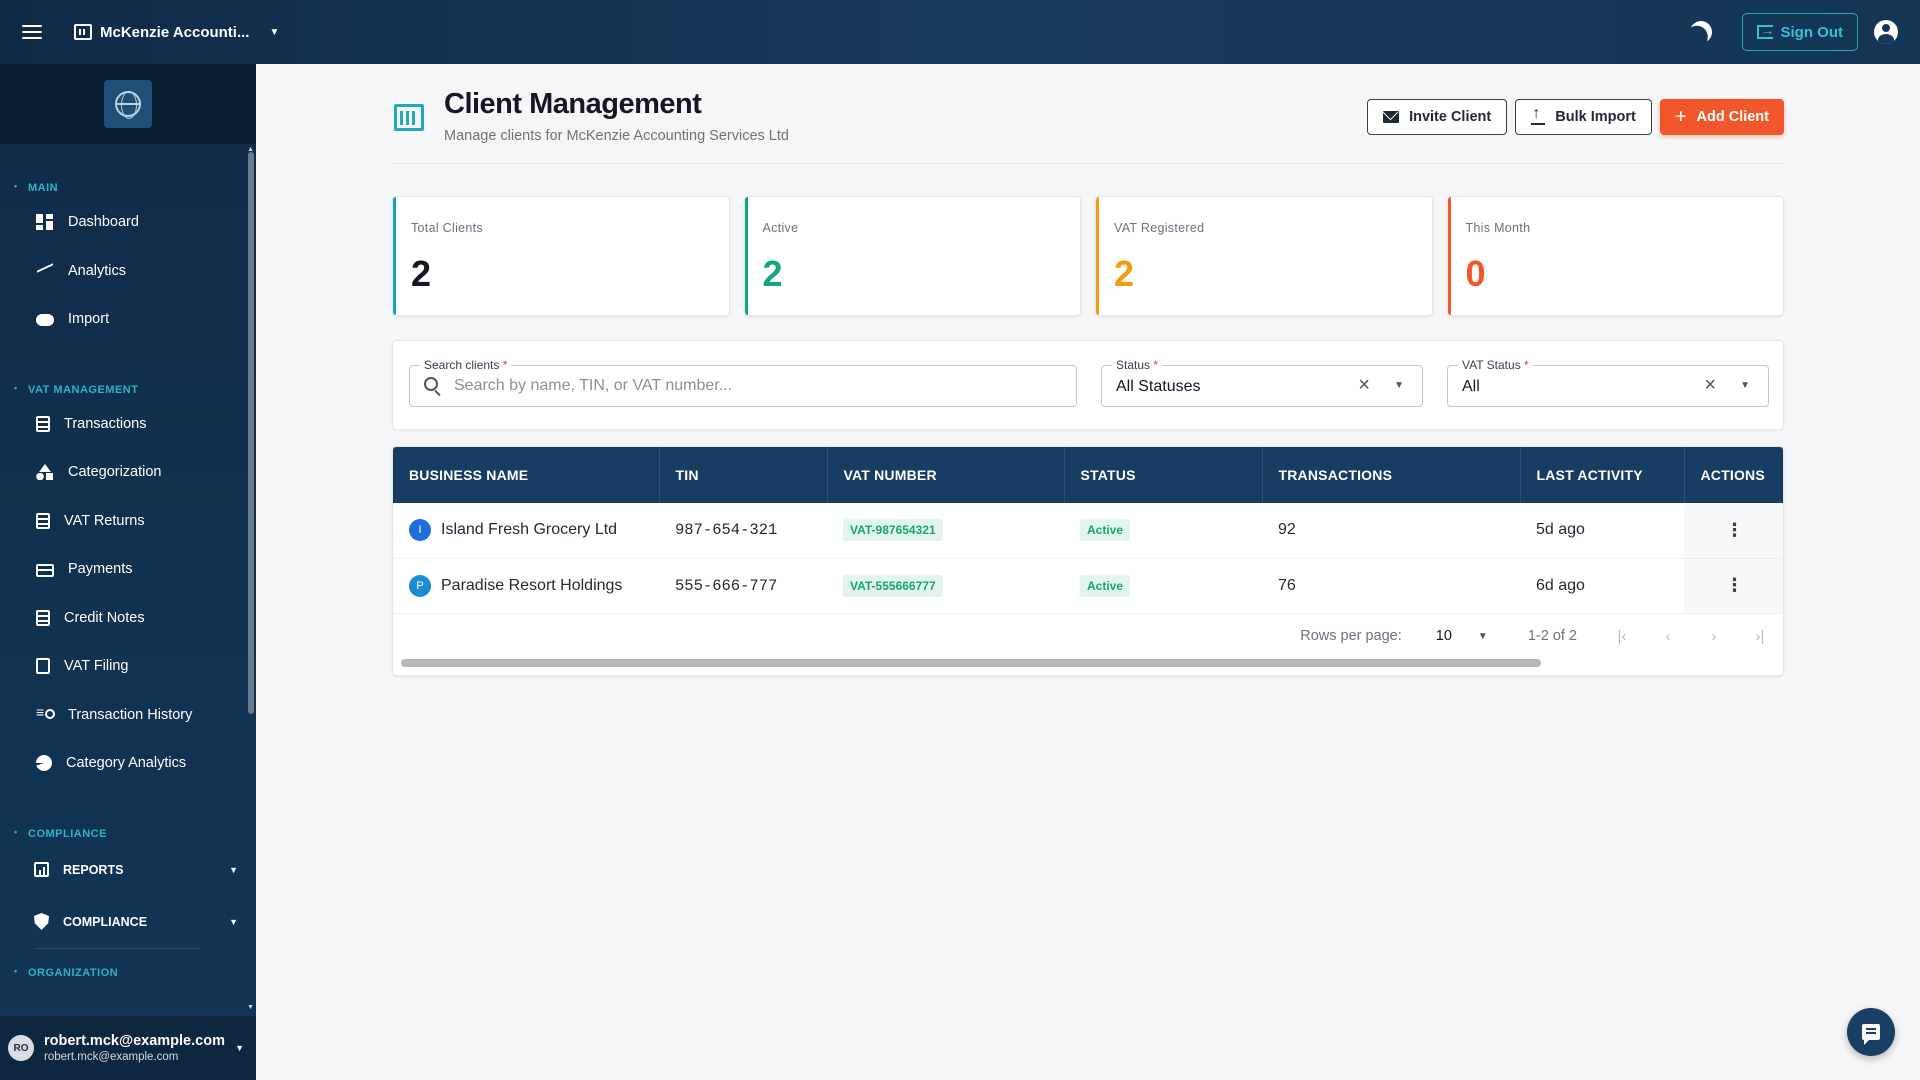 Image resolution: width=1920 pixels, height=1080 pixels. What do you see at coordinates (1391, 475) in the screenshot?
I see `column-header-transactions: TRANSACTIONS` at bounding box center [1391, 475].